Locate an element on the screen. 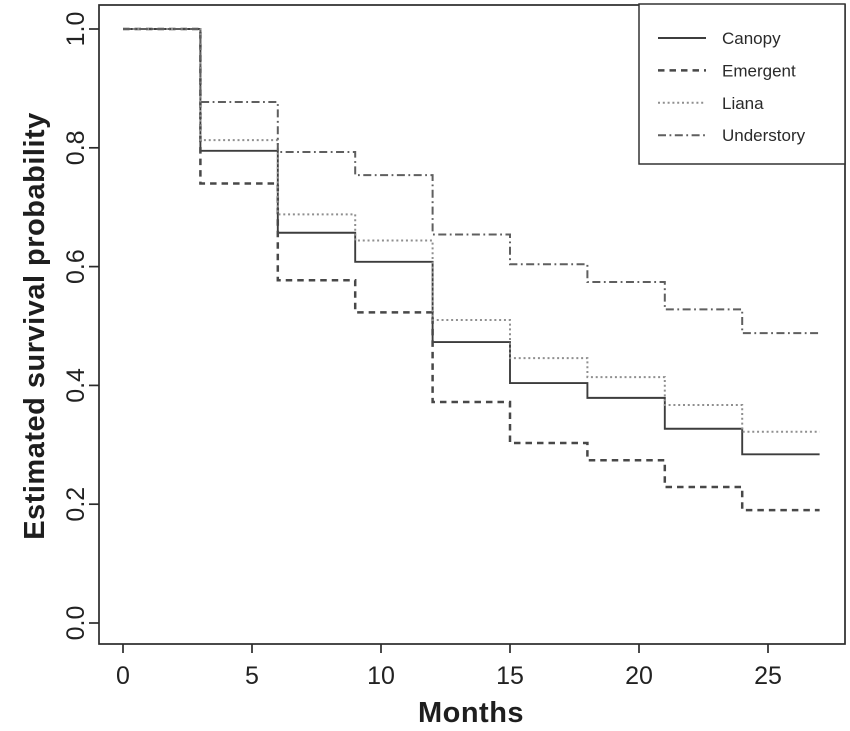 Image resolution: width=850 pixels, height=731 pixels. x-tick-label: 10 is located at coordinates (381, 676).